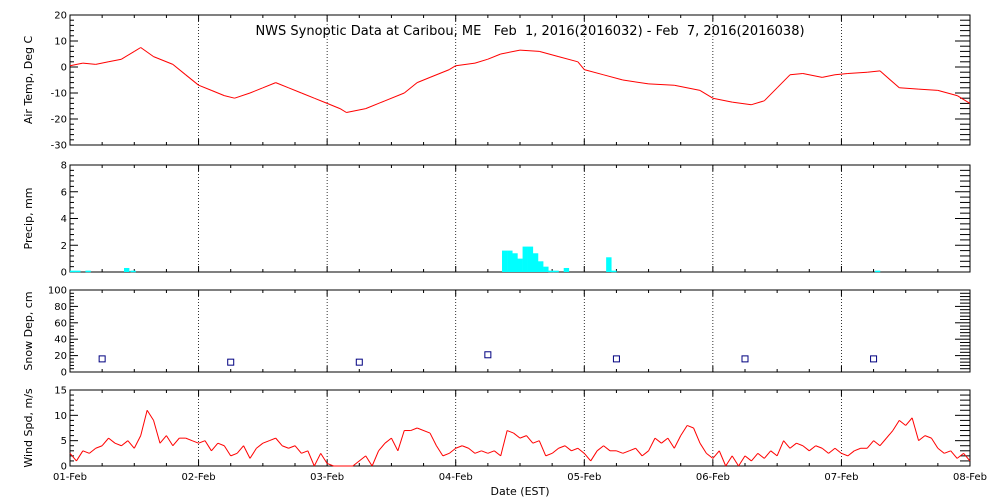 Image resolution: width=1000 pixels, height=500 pixels. What do you see at coordinates (60, 391) in the screenshot?
I see `wind-y-tick-label: 15` at bounding box center [60, 391].